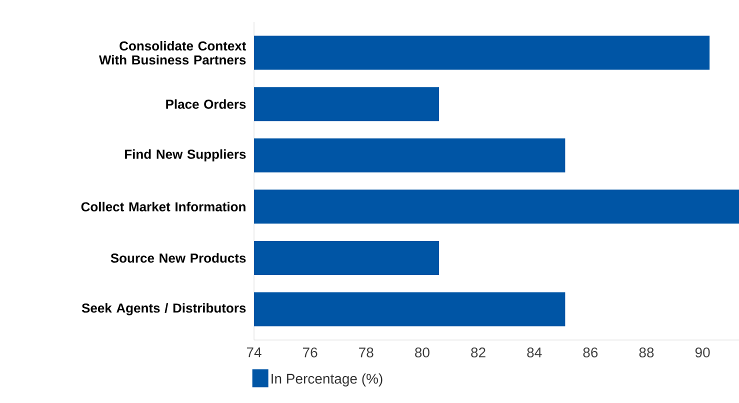 This screenshot has width=739, height=403. I want to click on y-tick-label: Consolidate Context With Business Partners, so click(172, 53).